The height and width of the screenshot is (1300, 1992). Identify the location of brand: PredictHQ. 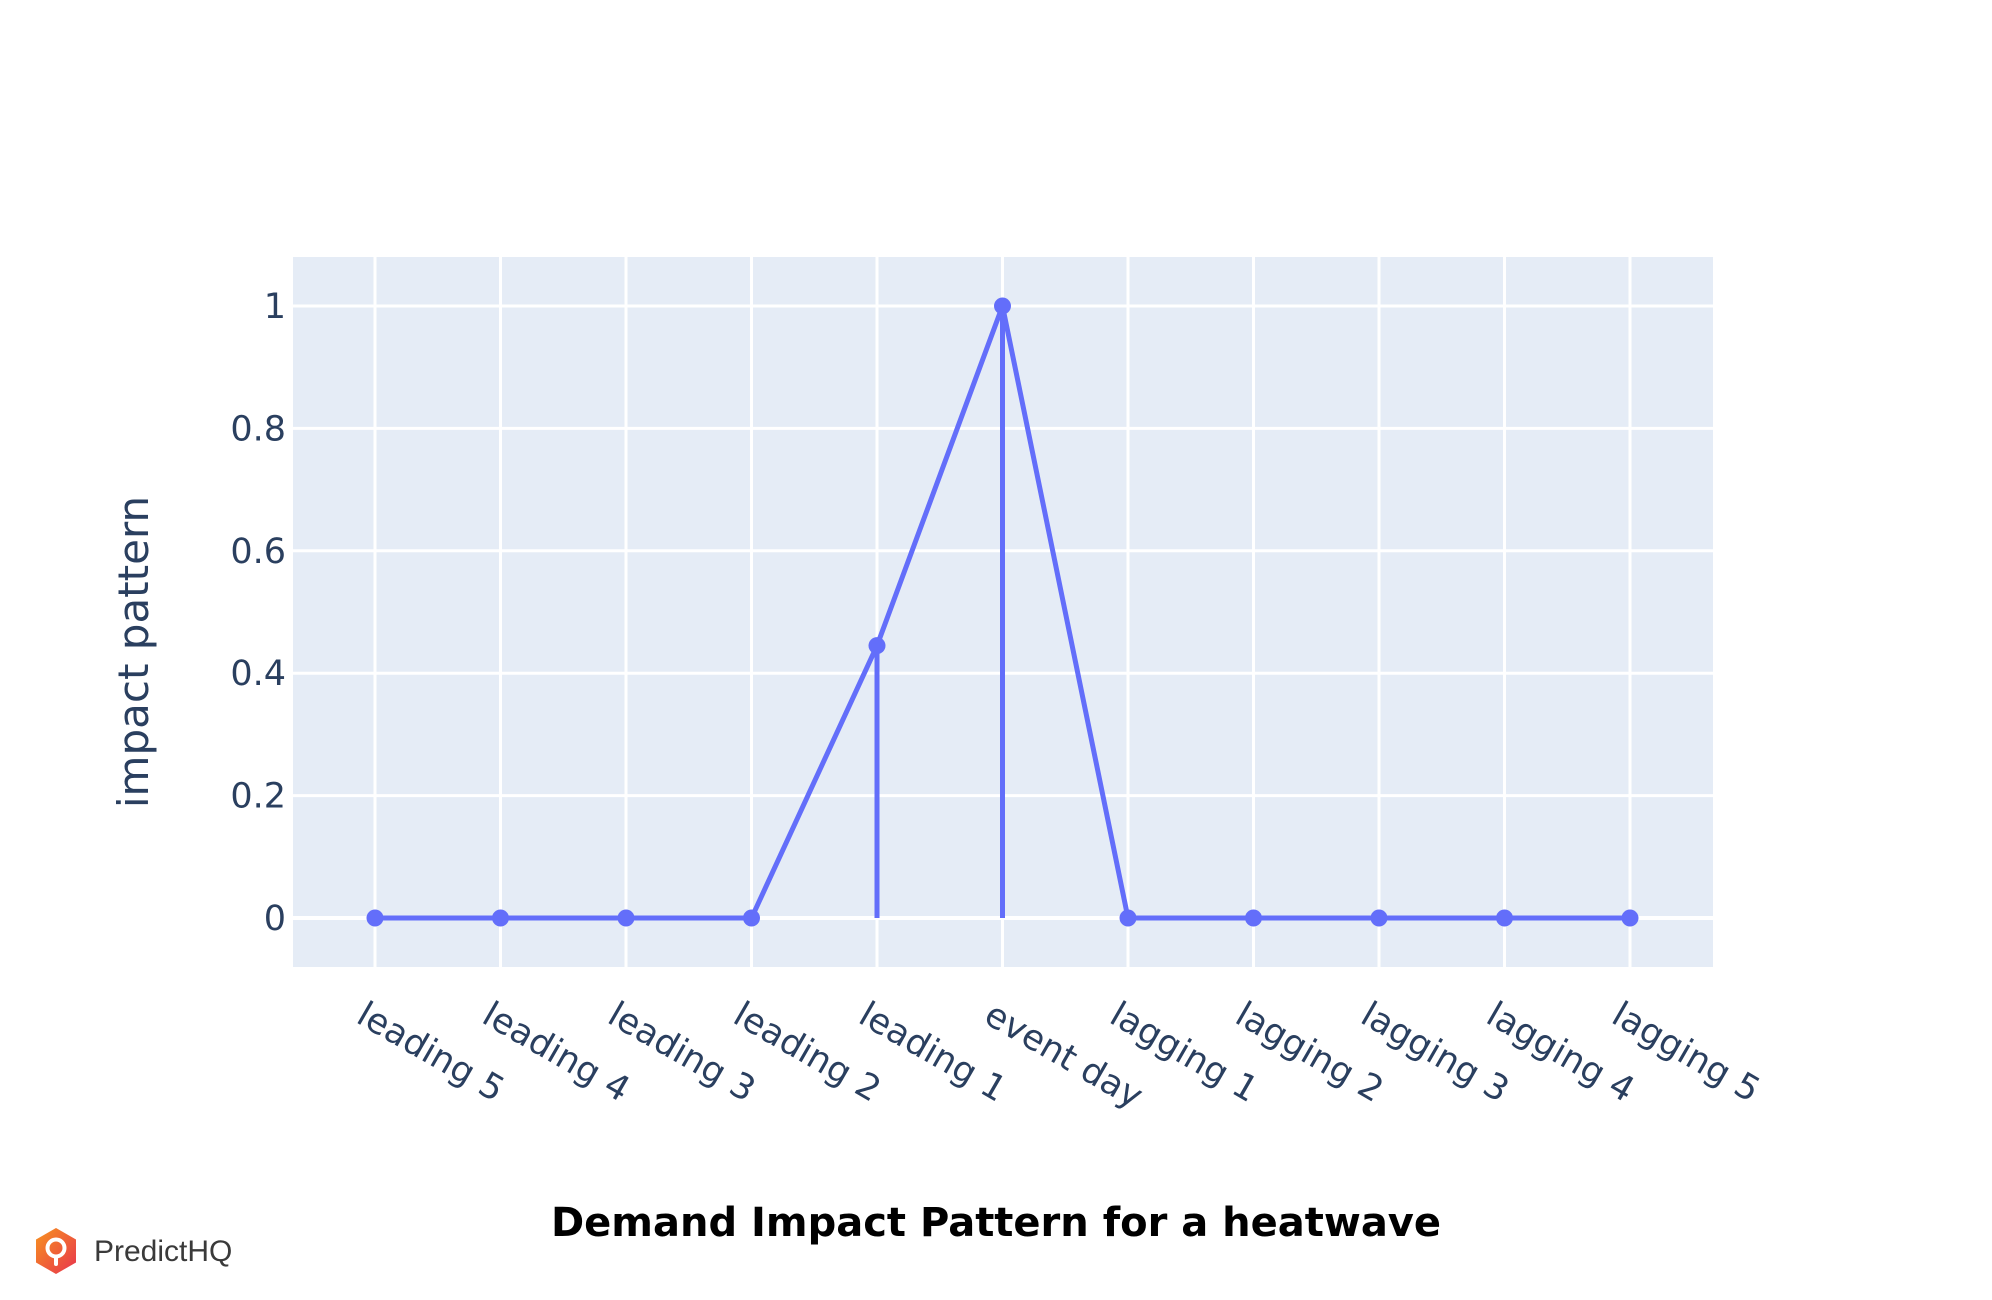
(132, 1252).